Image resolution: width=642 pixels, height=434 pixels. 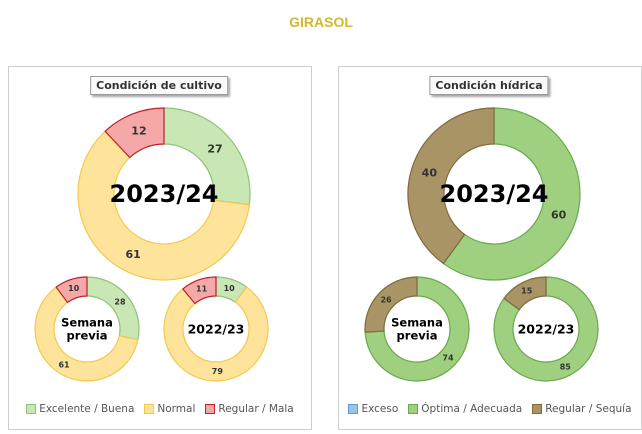 I want to click on water-condition-title: Condición hídrica, so click(x=489, y=85).